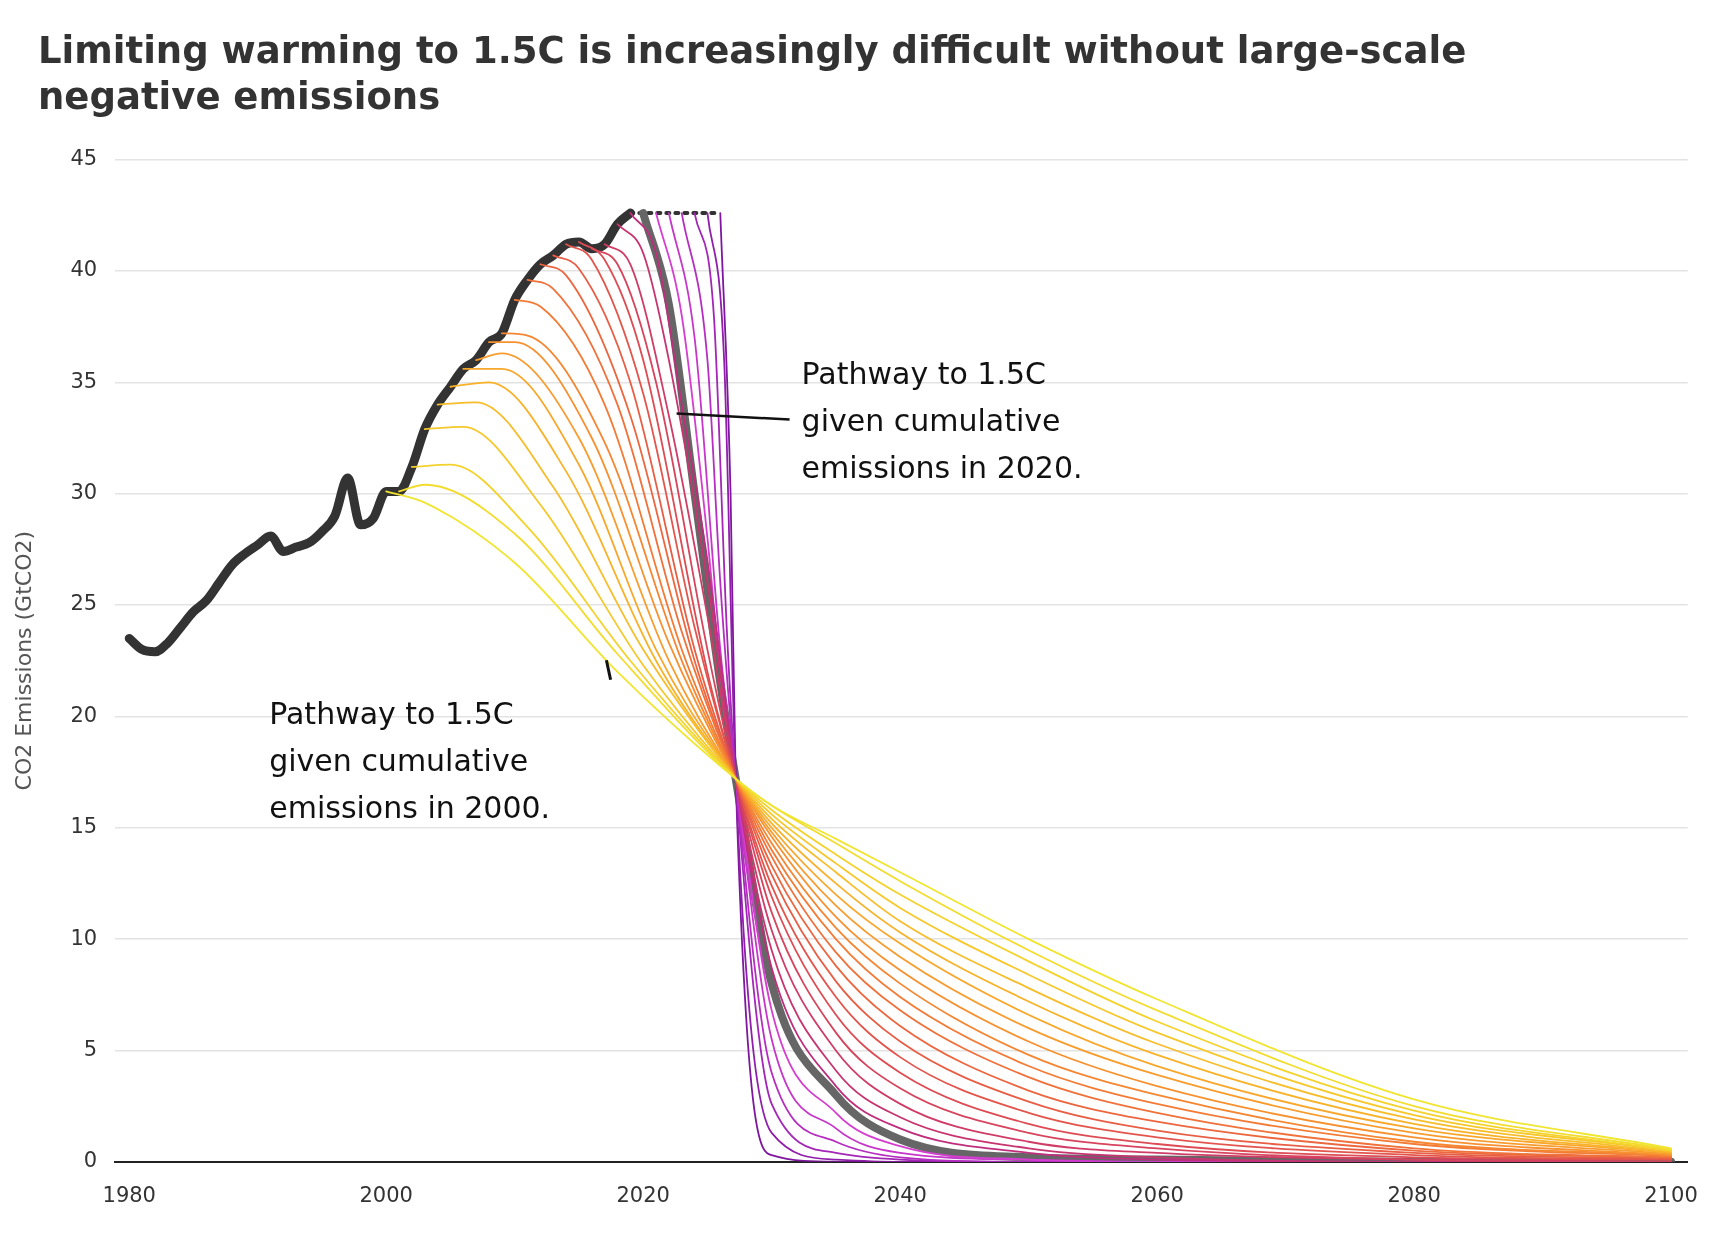  I want to click on chart-title: Limiting warming to 1.5C is increasingly difficult without large-scale negative emissions, so click(752, 74).